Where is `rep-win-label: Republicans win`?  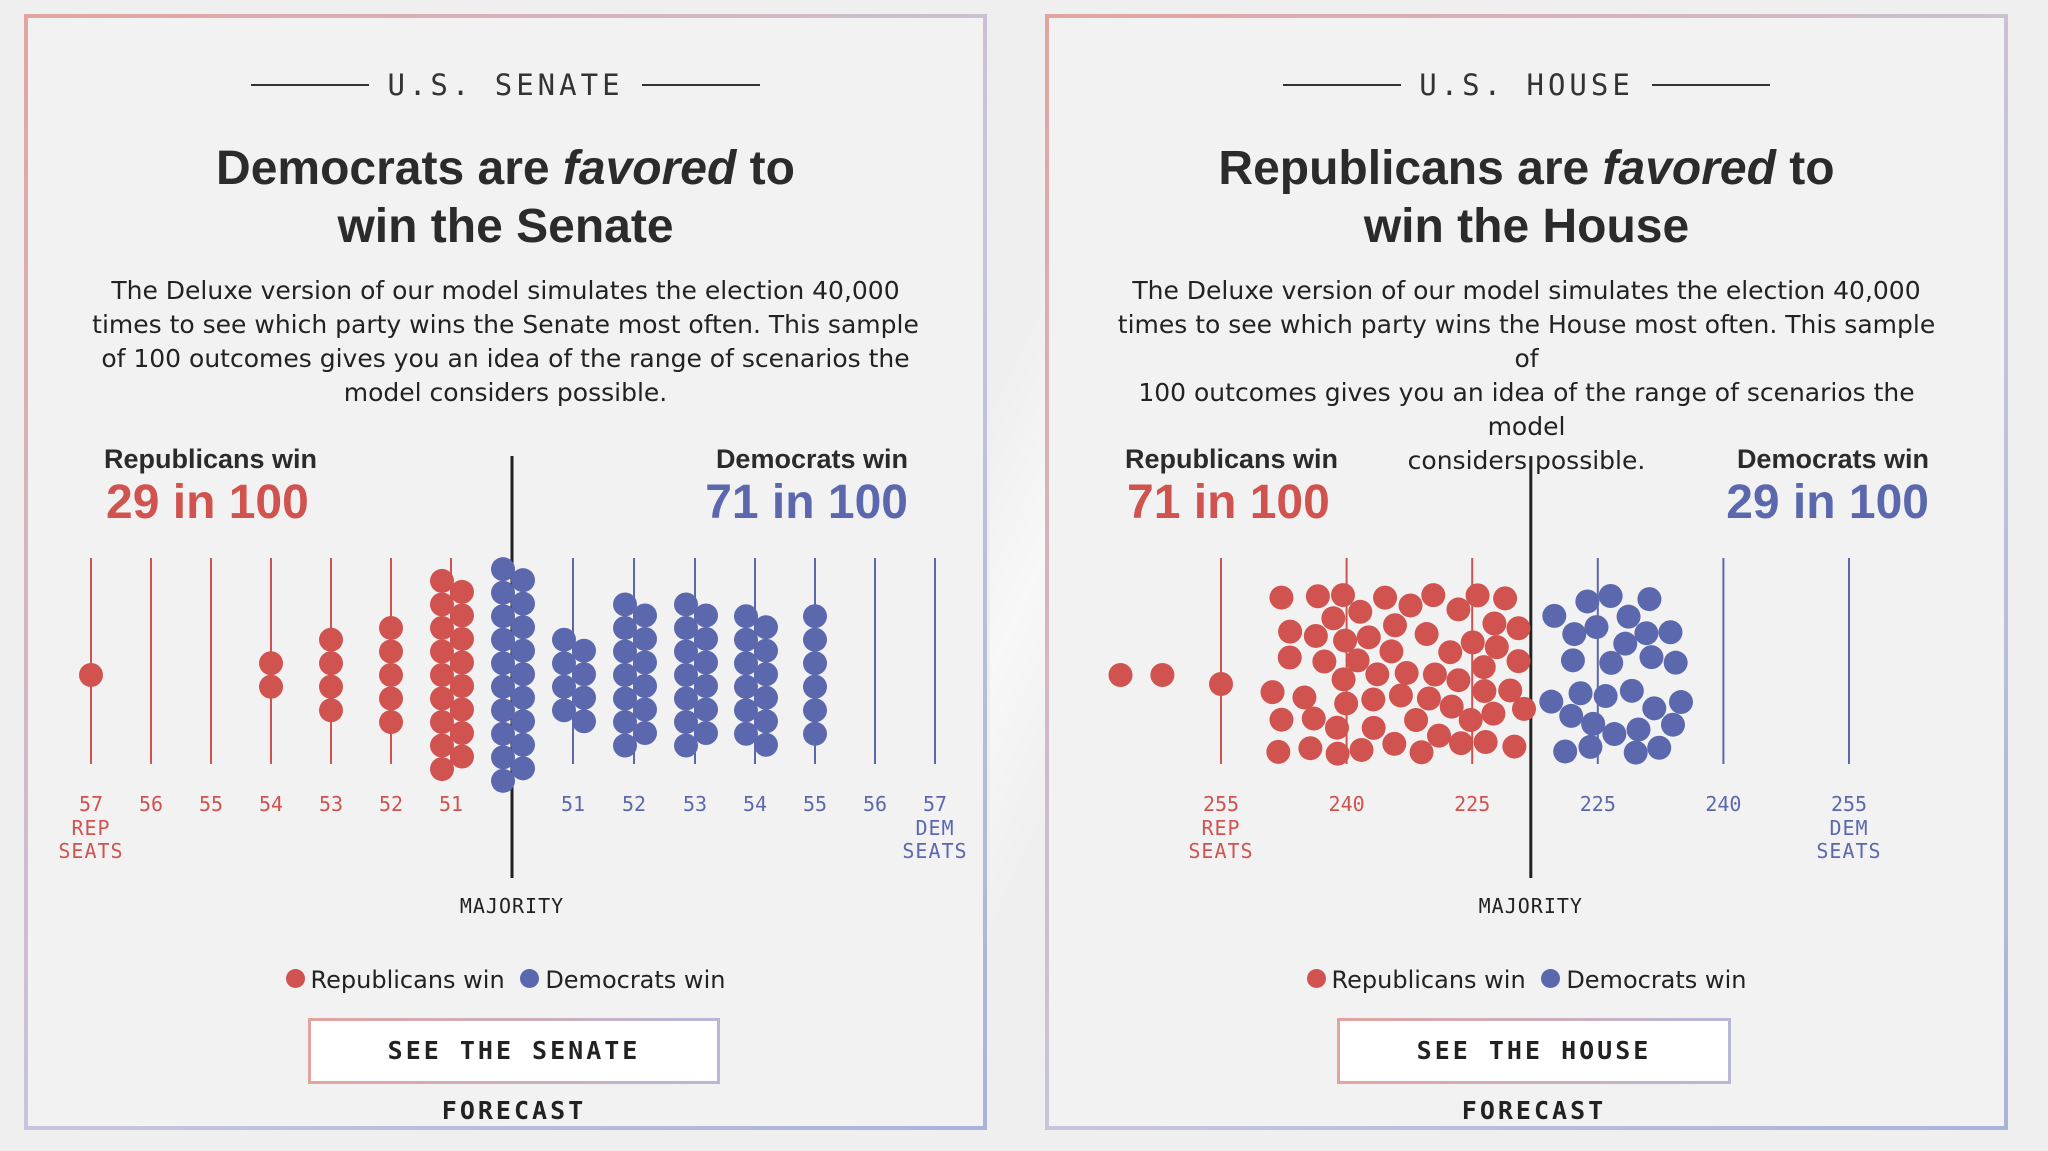
rep-win-label: Republicans win is located at coordinates (210, 459).